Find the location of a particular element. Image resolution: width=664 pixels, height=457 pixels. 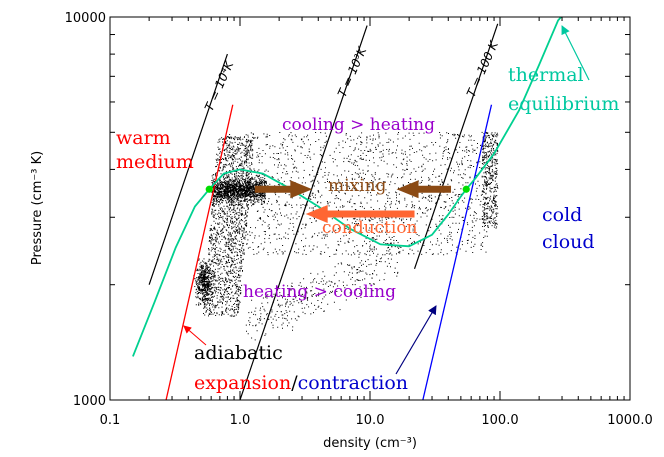

pointer-thermal-equilibrium is located at coordinates (575, 53).